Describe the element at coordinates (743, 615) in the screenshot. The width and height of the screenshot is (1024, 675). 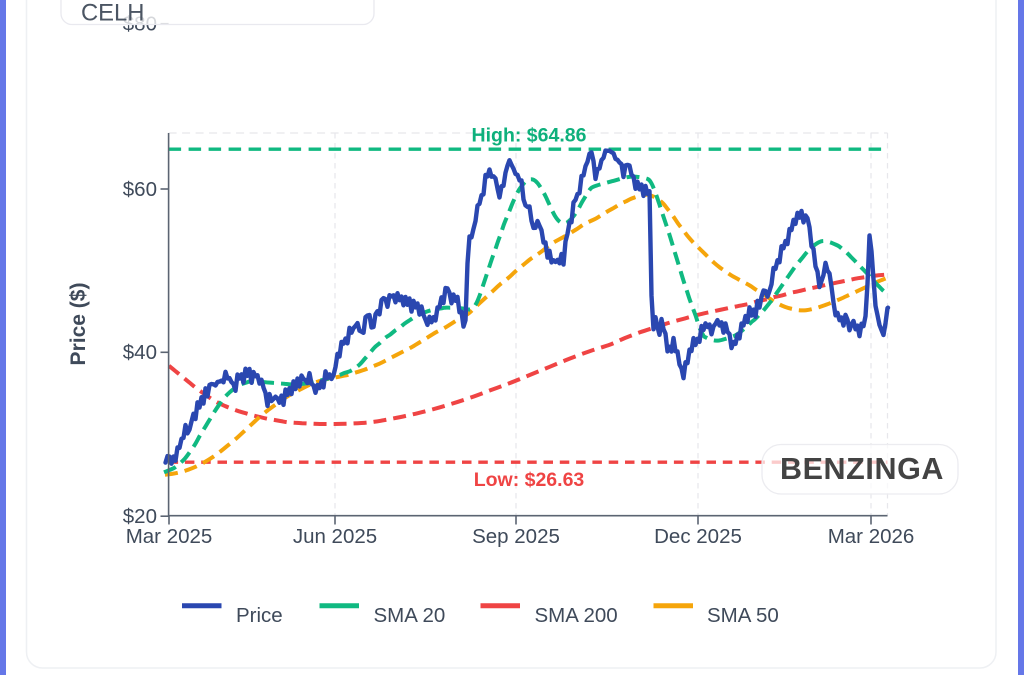
I see `svg-text: SMA 50` at that location.